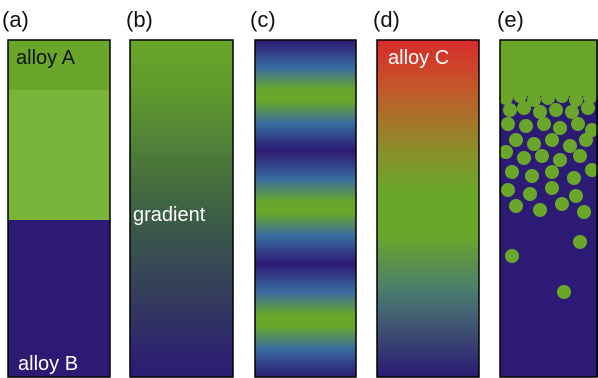 The image size is (598, 378). I want to click on panel-b-gradient-text: gradient, so click(169, 215).